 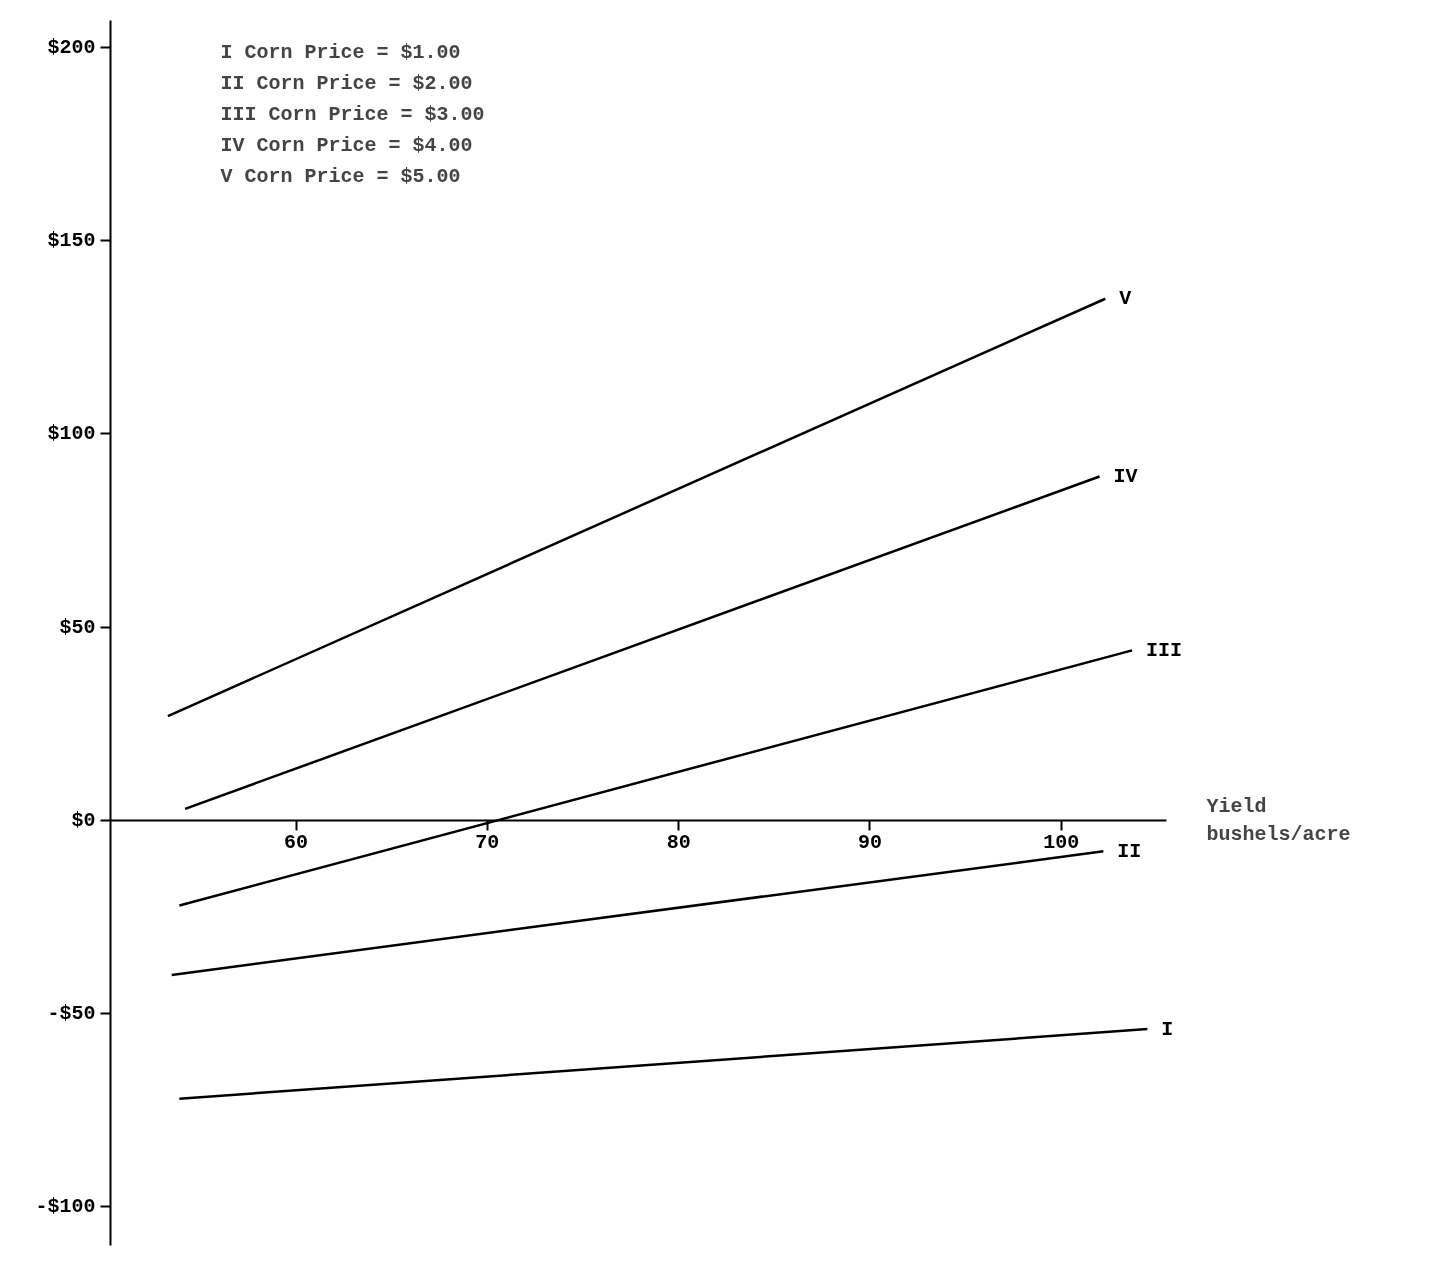 I want to click on series-label: I, so click(x=1167, y=1029).